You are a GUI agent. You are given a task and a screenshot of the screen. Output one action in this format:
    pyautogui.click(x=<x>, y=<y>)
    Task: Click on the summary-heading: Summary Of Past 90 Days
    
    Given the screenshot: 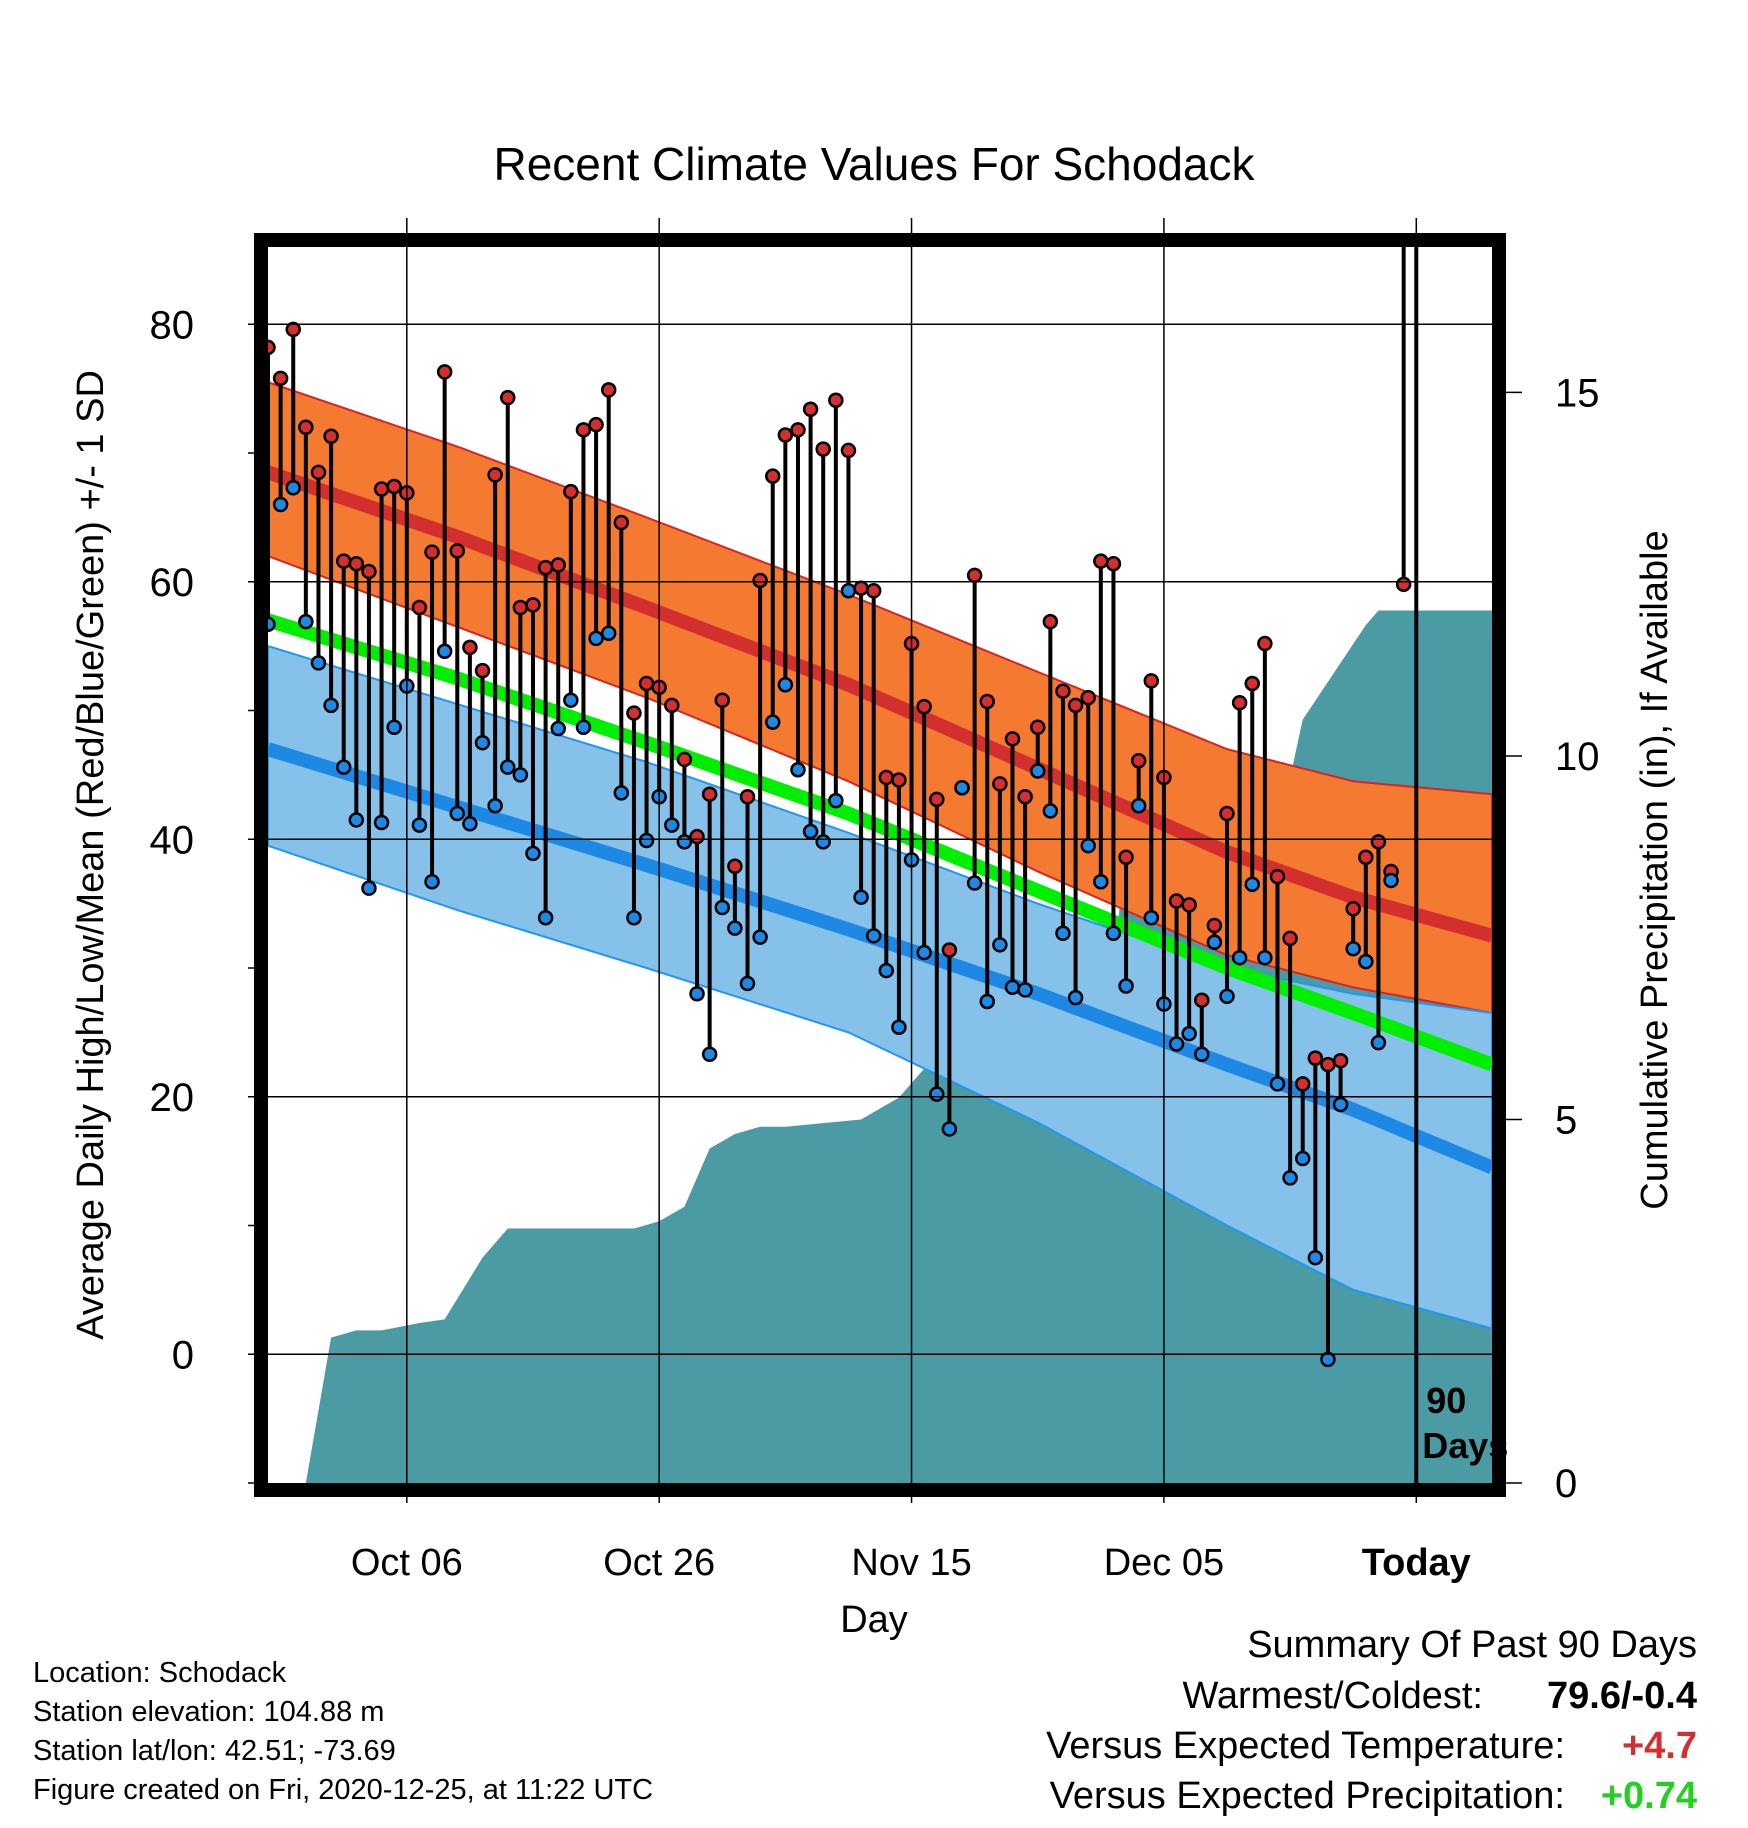 What is the action you would take?
    pyautogui.click(x=1472, y=1645)
    